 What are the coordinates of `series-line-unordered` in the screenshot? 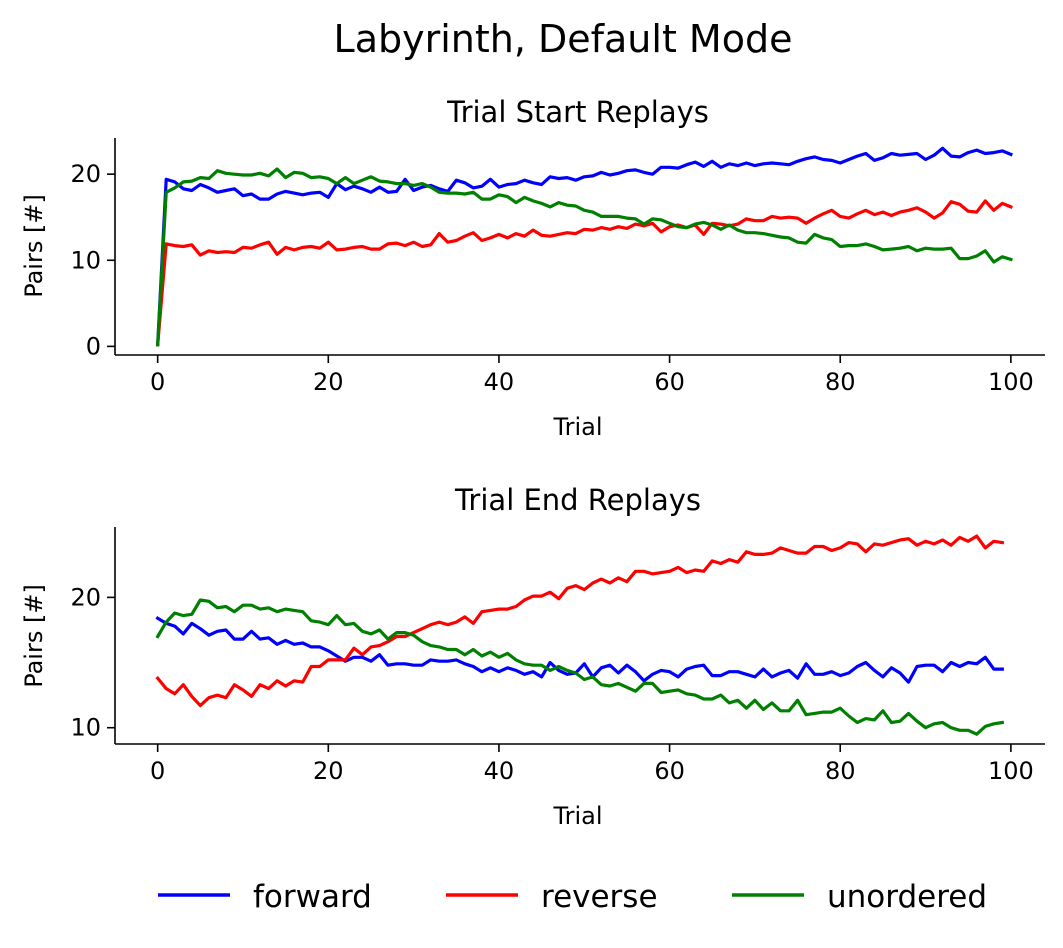 It's located at (580, 667).